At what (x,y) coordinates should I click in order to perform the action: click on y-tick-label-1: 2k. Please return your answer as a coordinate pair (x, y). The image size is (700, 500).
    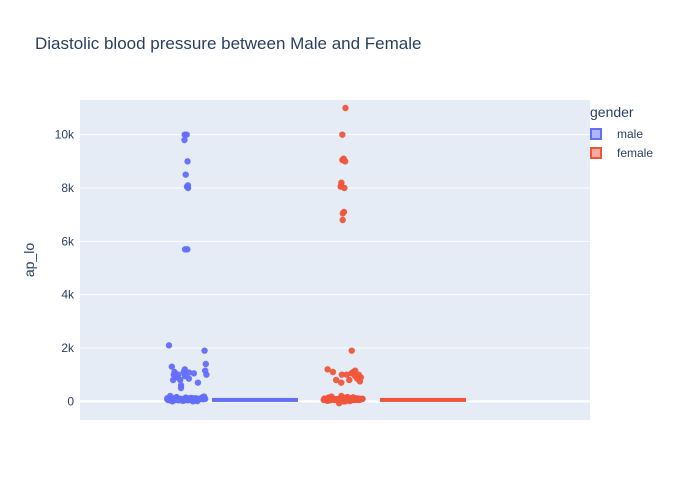
    Looking at the image, I should click on (68, 348).